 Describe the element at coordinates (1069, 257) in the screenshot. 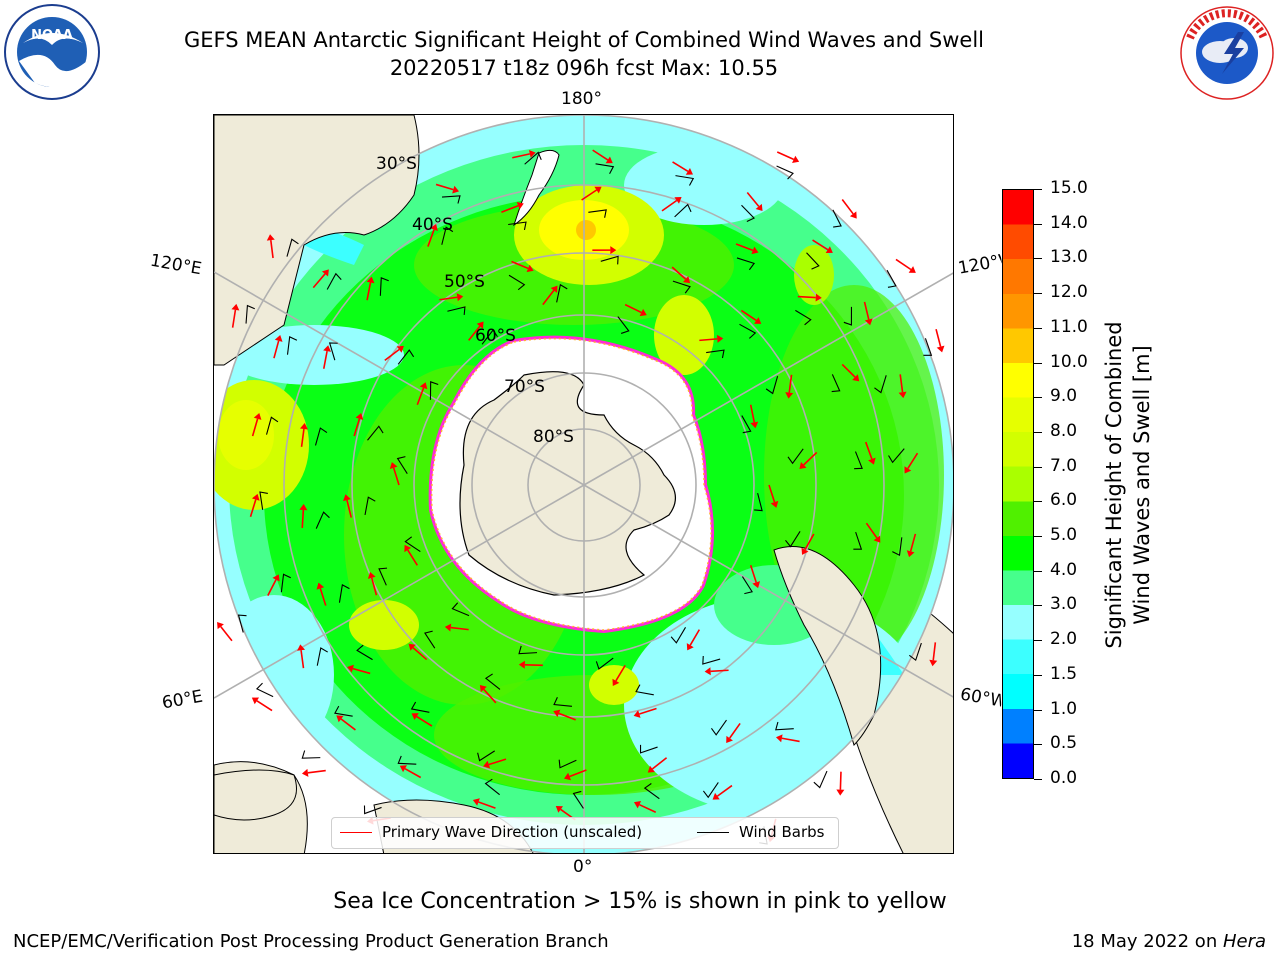

I see `colorbar-tick-label: 13.0` at that location.